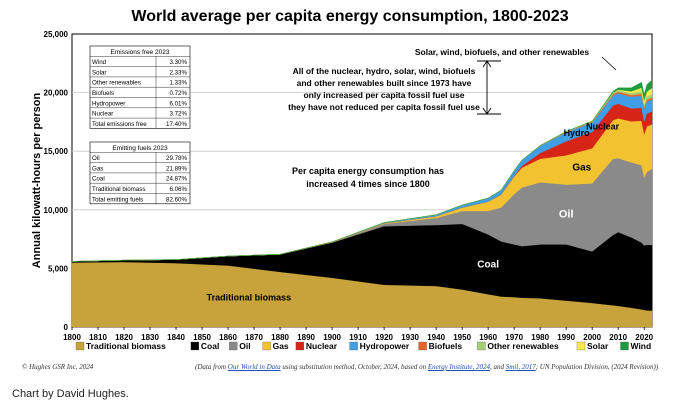 This screenshot has width=700, height=406. What do you see at coordinates (254, 367) in the screenshot?
I see `source-link: Our World in Data` at bounding box center [254, 367].